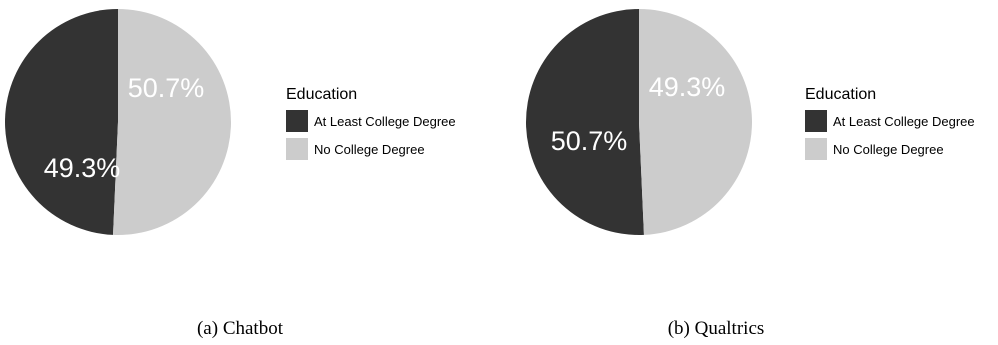 Image resolution: width=998 pixels, height=345 pixels. I want to click on pie-chart: 50.7% 49.3%, so click(638, 122).